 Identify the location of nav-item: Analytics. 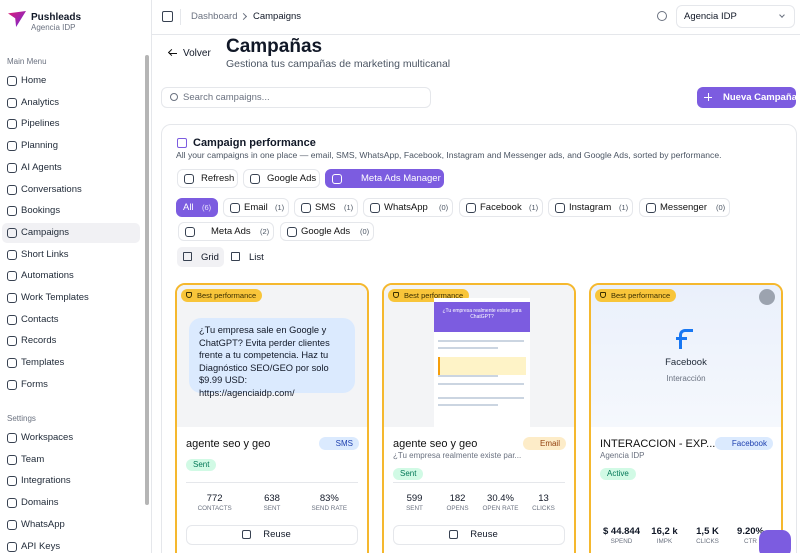
(40, 102).